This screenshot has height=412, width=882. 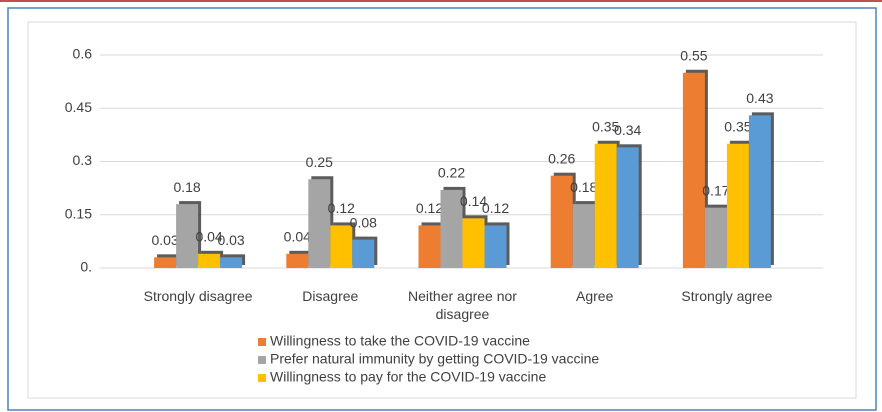 What do you see at coordinates (330, 296) in the screenshot?
I see `x-tick-label: Disagree` at bounding box center [330, 296].